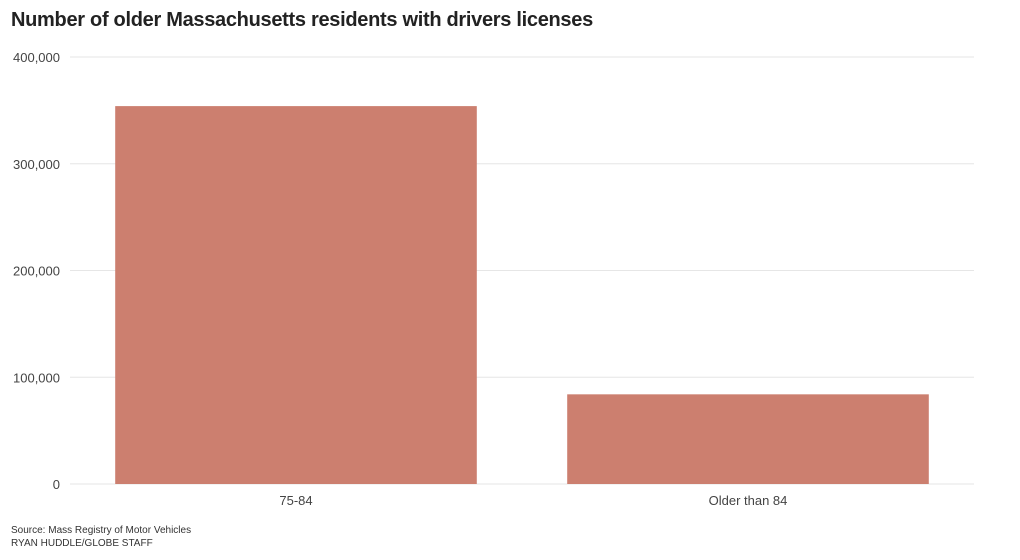  I want to click on y-tick-label: 200,000, so click(36, 271).